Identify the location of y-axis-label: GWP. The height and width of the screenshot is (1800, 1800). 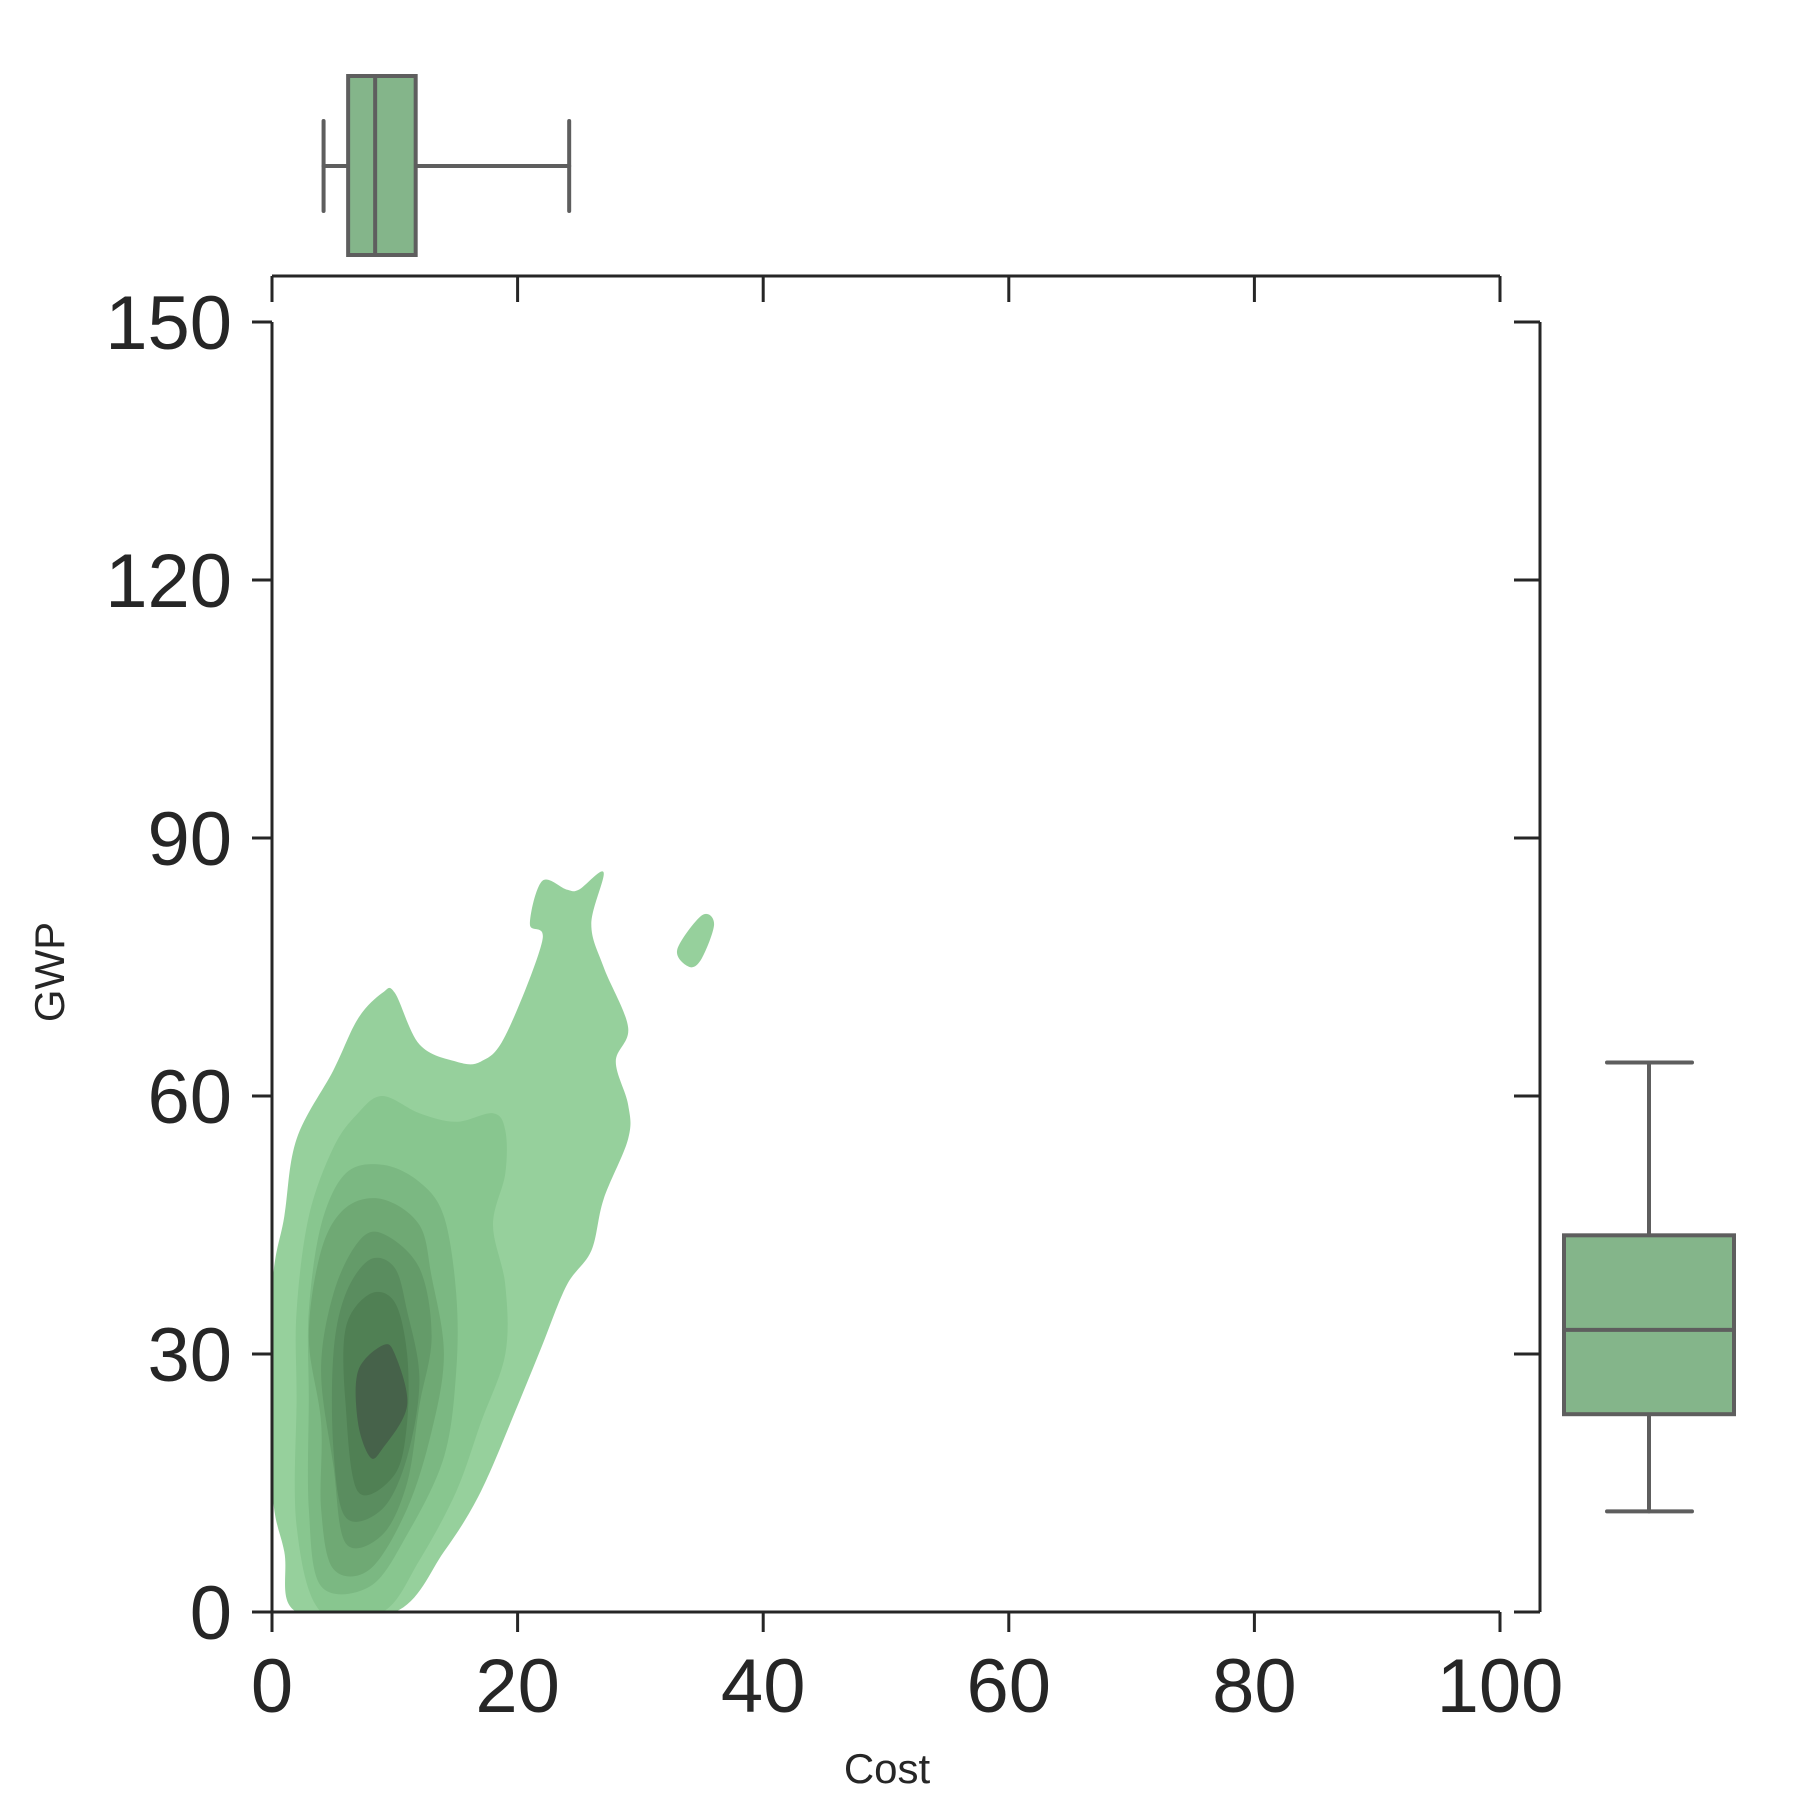
(49, 972).